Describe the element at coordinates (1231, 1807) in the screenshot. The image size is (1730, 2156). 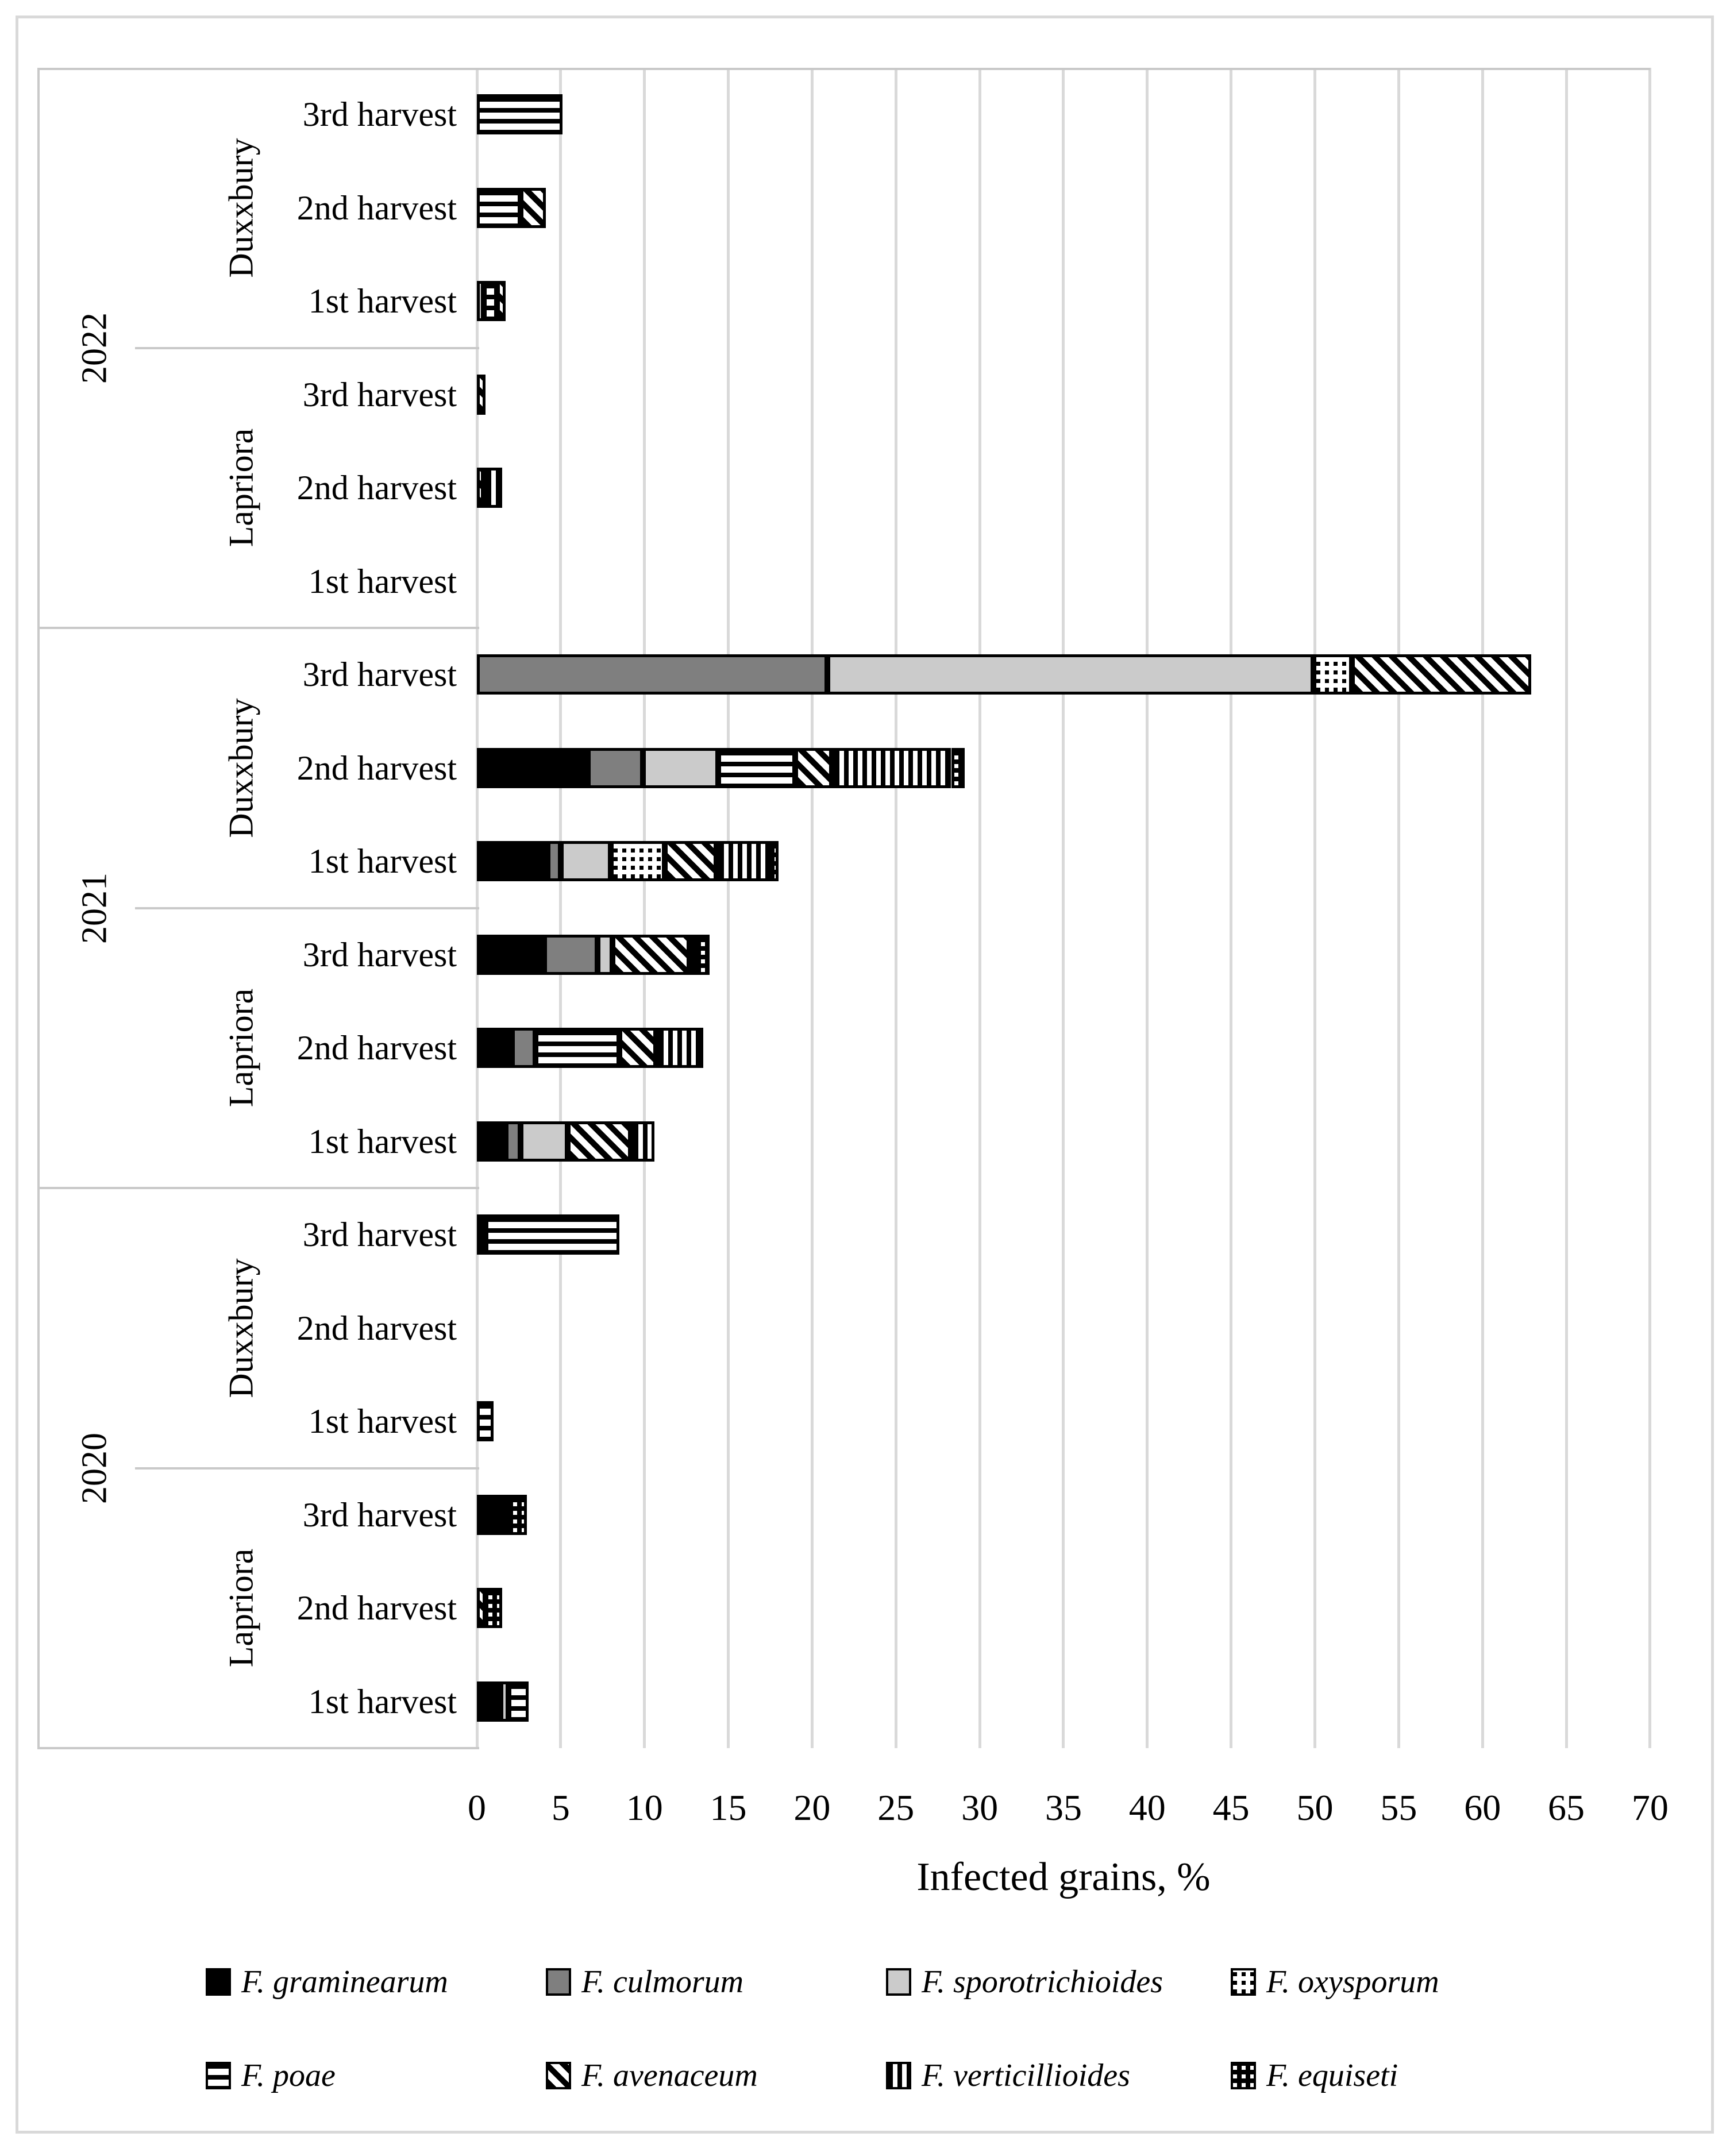
I see `x-tick-45: 45` at that location.